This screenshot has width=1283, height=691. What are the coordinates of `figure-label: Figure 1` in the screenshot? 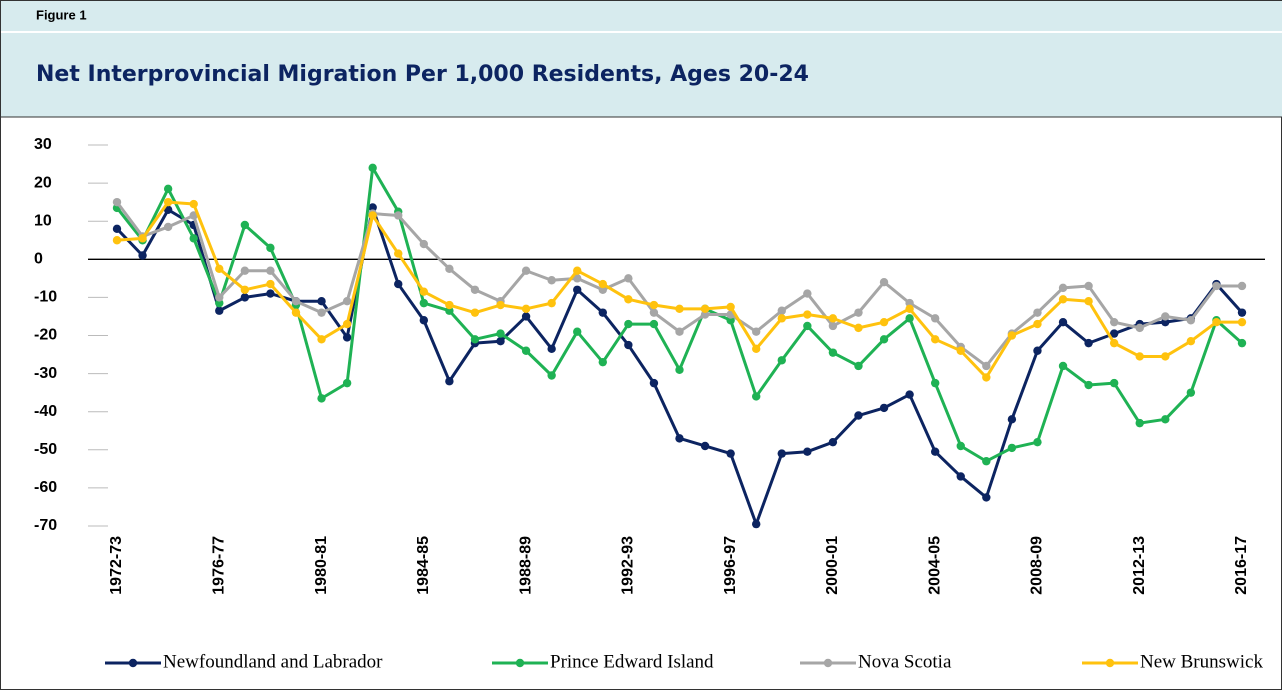 It's located at (61, 14).